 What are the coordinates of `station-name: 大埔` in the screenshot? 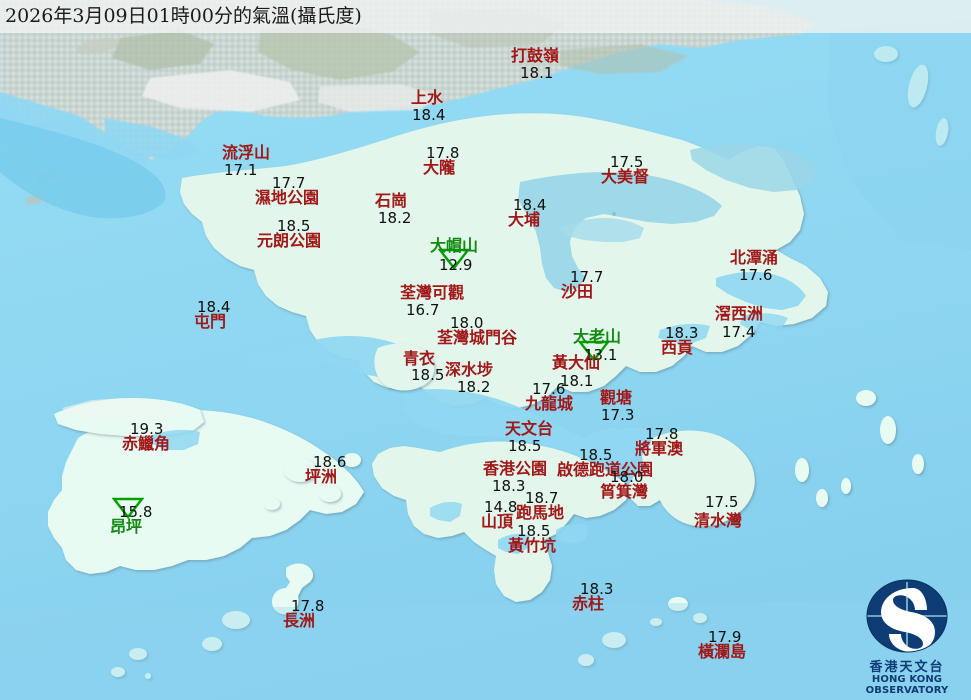 It's located at (524, 219).